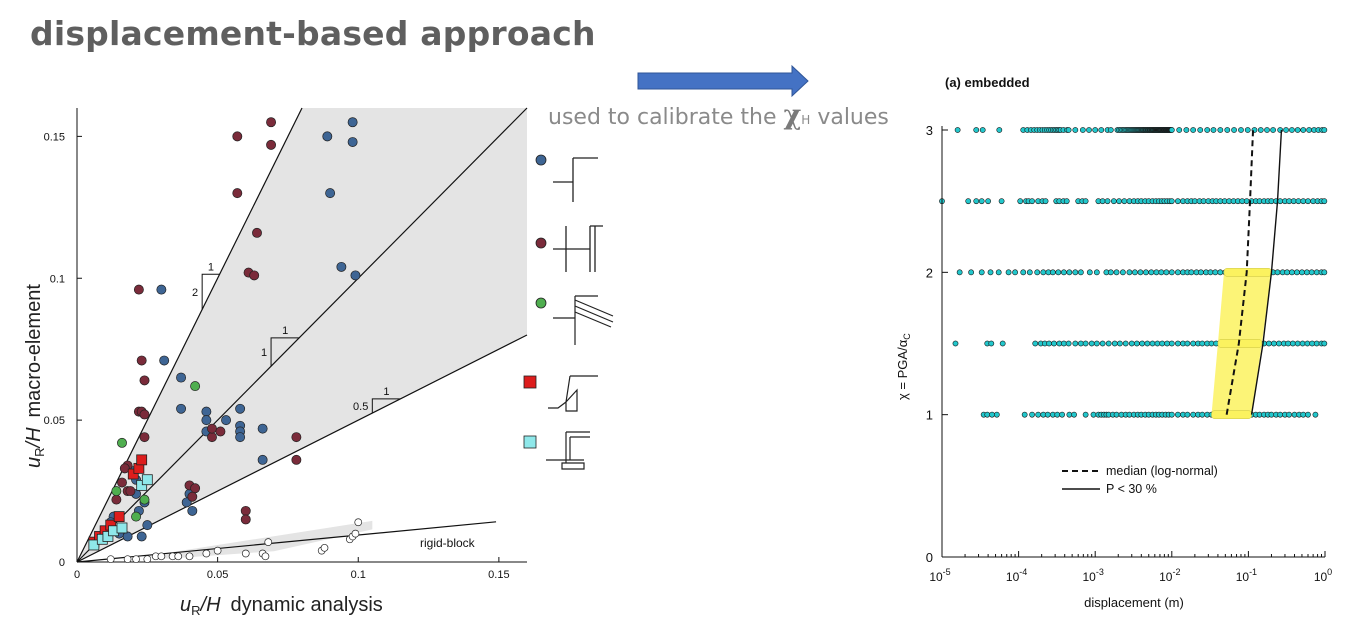 This screenshot has height=632, width=1361. I want to click on x-axis-title: uR/H dynamic analysis, so click(281, 606).